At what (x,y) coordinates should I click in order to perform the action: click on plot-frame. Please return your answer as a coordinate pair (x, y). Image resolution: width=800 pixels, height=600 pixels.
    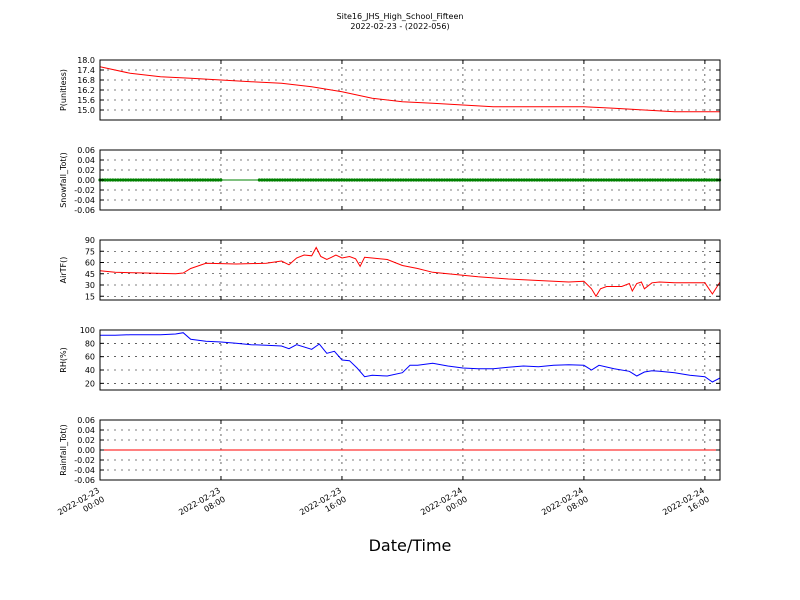
    Looking at the image, I should click on (410, 360).